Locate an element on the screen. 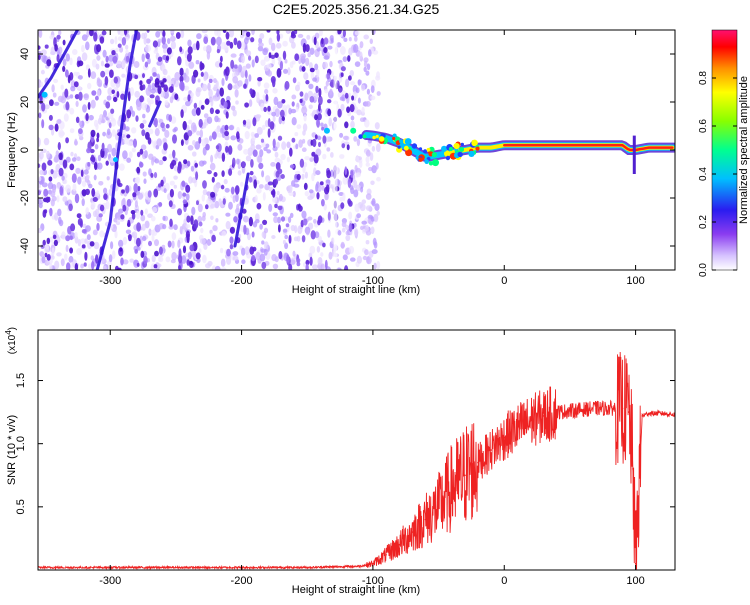  colorbar-label: Normalized spectral amplitude is located at coordinates (744, 150).